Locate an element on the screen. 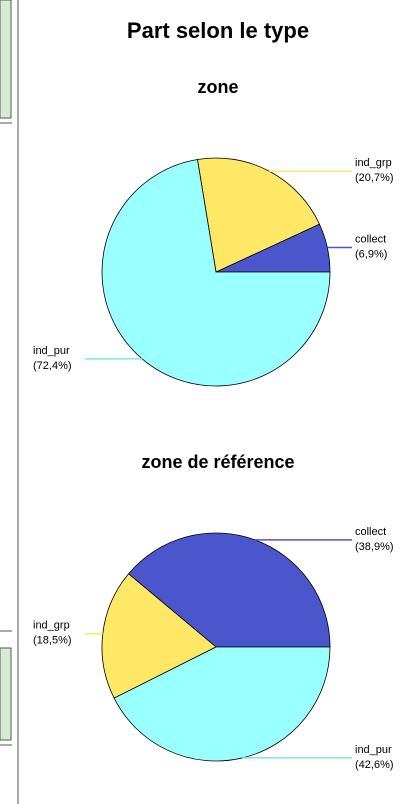 The width and height of the screenshot is (415, 804). slice-value-label: (38,9%) is located at coordinates (374, 547).